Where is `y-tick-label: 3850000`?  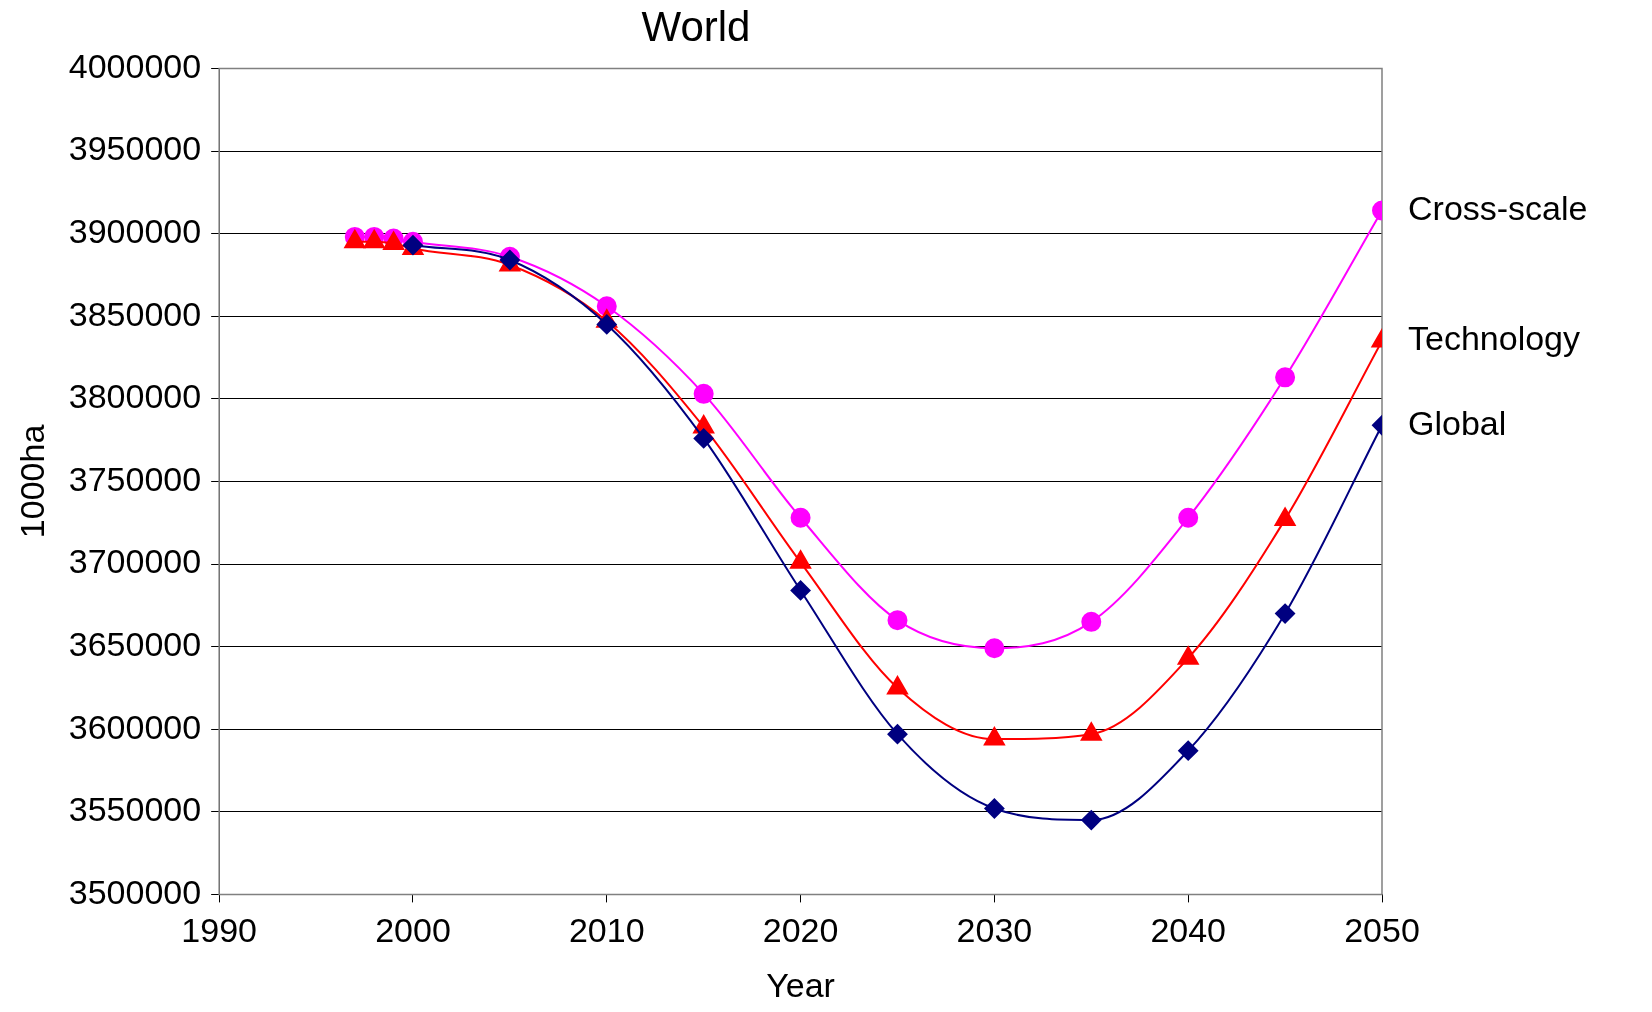 y-tick-label: 3850000 is located at coordinates (135, 313).